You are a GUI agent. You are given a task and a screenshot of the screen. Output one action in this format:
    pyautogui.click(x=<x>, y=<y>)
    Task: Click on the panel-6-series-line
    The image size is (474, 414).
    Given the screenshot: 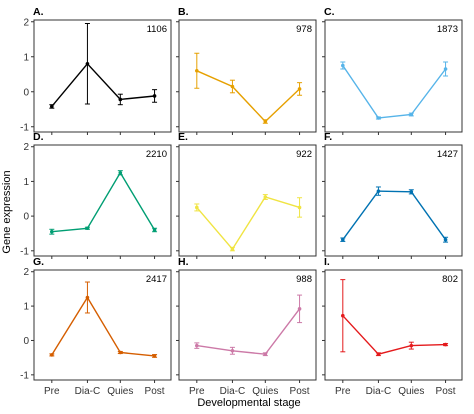 What is the action you would take?
    pyautogui.click(x=394, y=215)
    